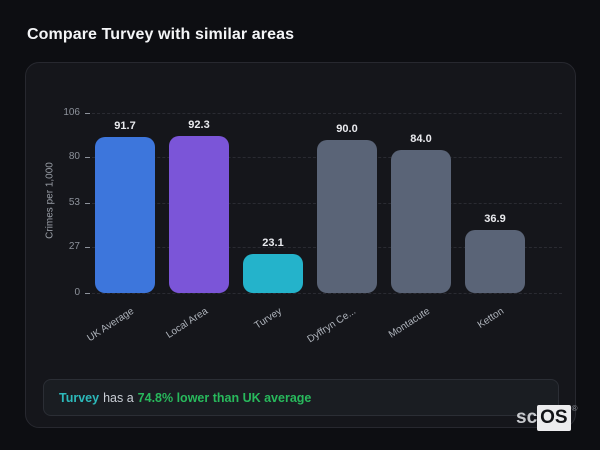 This screenshot has height=450, width=600. What do you see at coordinates (347, 216) in the screenshot?
I see `bar-dyffryn-ce` at bounding box center [347, 216].